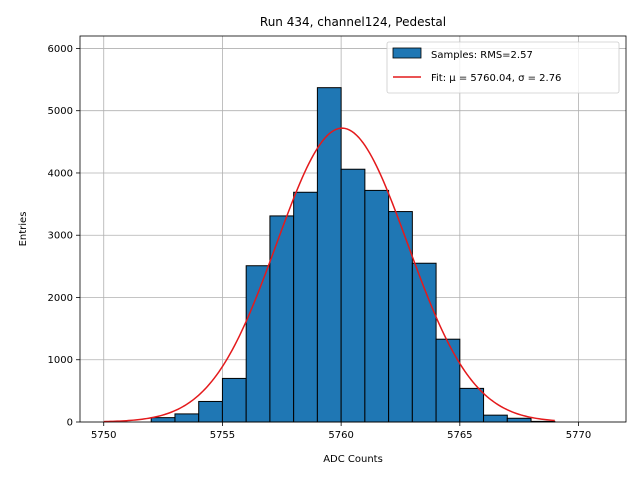 This screenshot has width=640, height=480. What do you see at coordinates (353, 459) in the screenshot?
I see `x-axis-label: ADC Counts` at bounding box center [353, 459].